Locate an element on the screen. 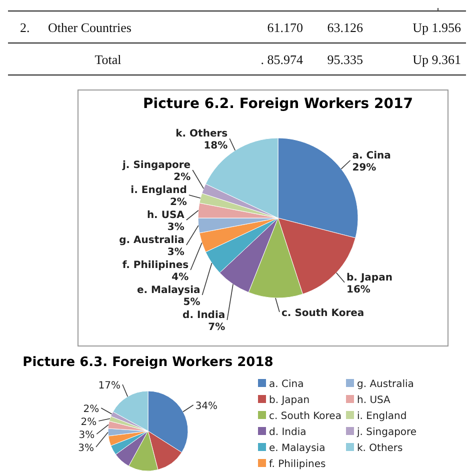 Image resolution: width=474 pixels, height=474 pixels. legend-label: i. England is located at coordinates (382, 416).